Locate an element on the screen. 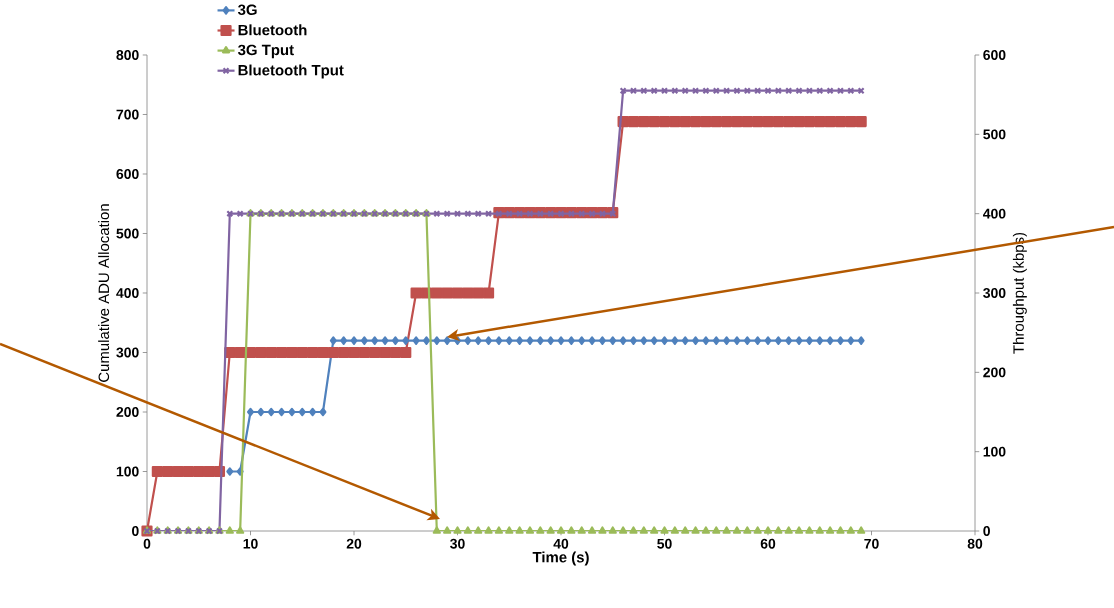  legend-label: Bluetooth Tput is located at coordinates (291, 71).